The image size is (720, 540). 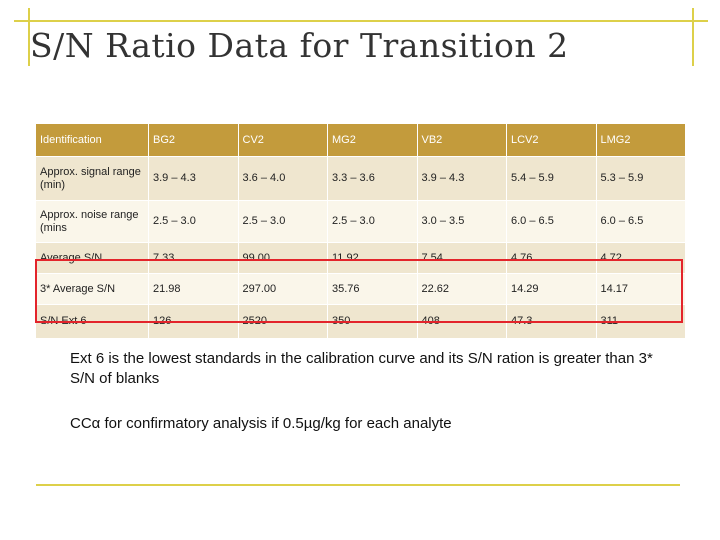 What do you see at coordinates (193, 140) in the screenshot?
I see `header-cell: BG2` at bounding box center [193, 140].